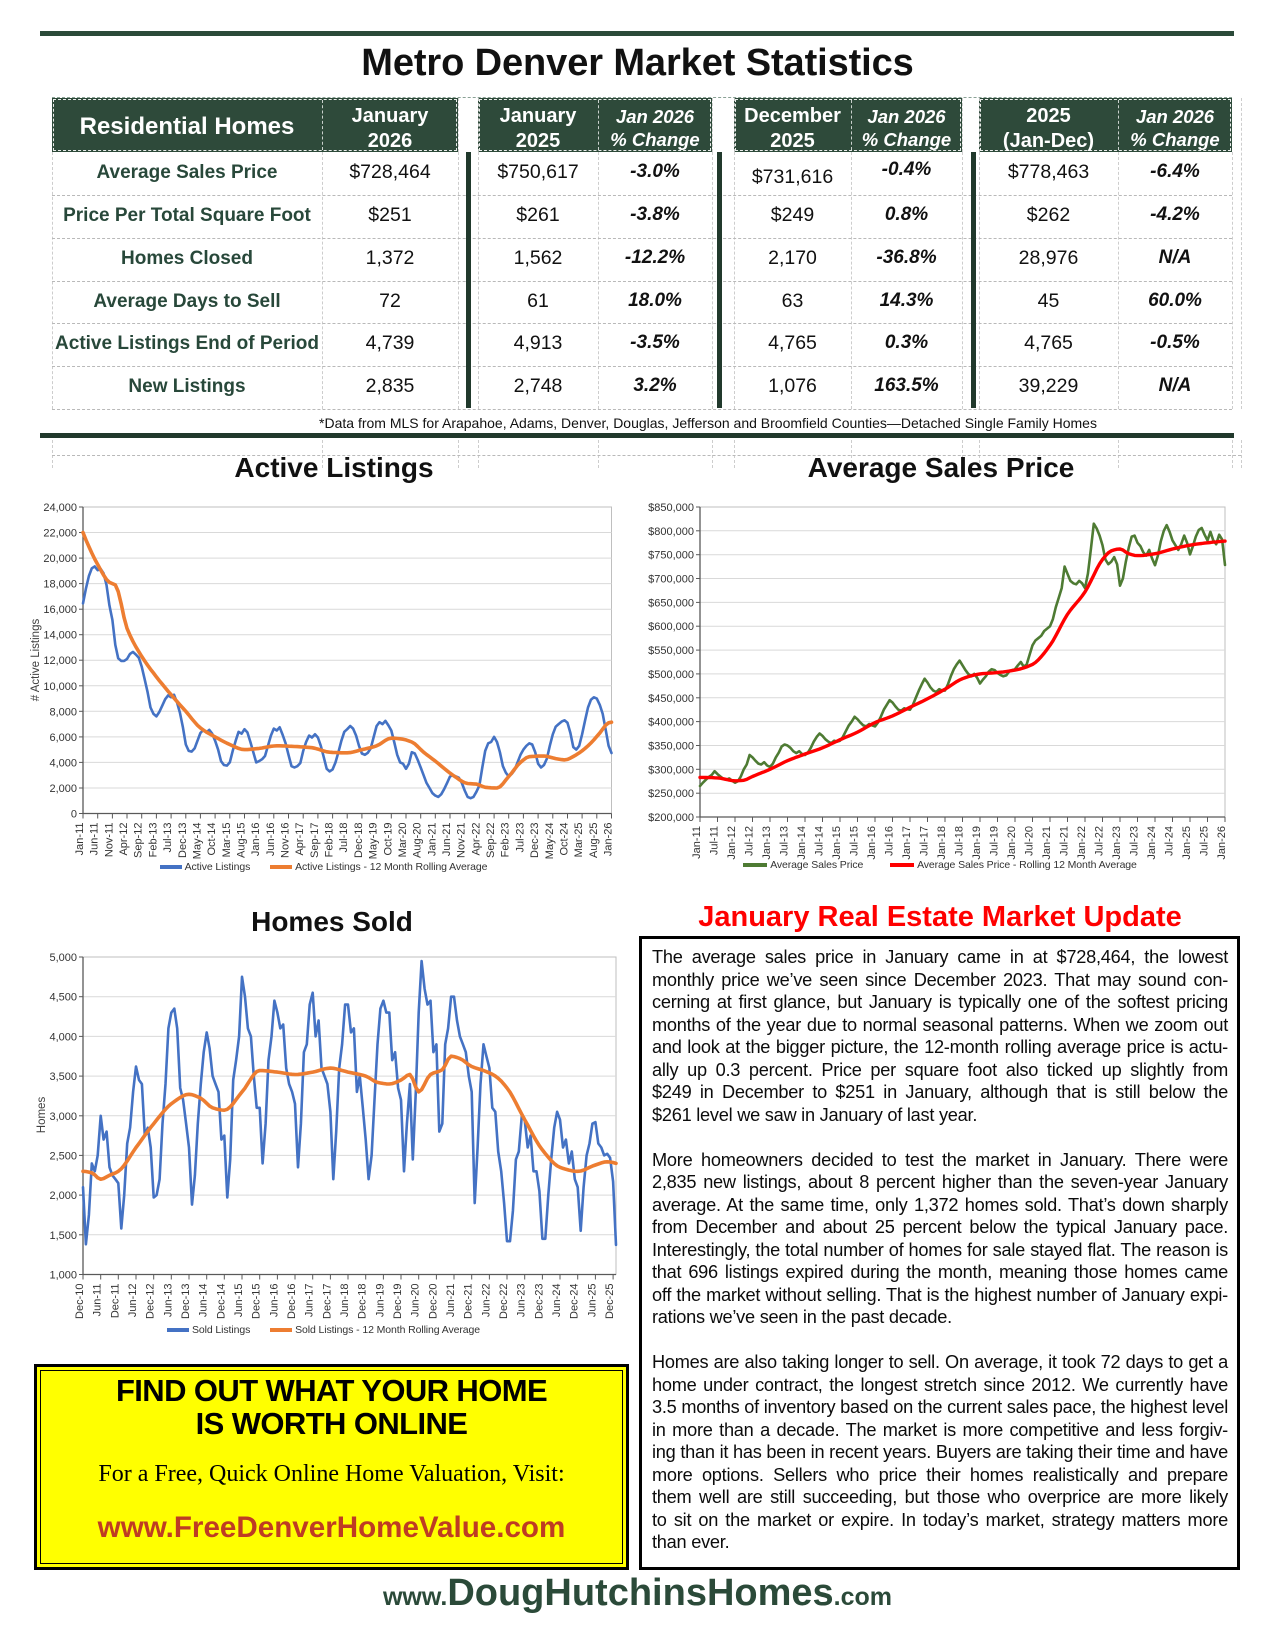 Image resolution: width=1275 pixels, height=1650 pixels. I want to click on svg-text: Jun-22, so click(486, 1301).